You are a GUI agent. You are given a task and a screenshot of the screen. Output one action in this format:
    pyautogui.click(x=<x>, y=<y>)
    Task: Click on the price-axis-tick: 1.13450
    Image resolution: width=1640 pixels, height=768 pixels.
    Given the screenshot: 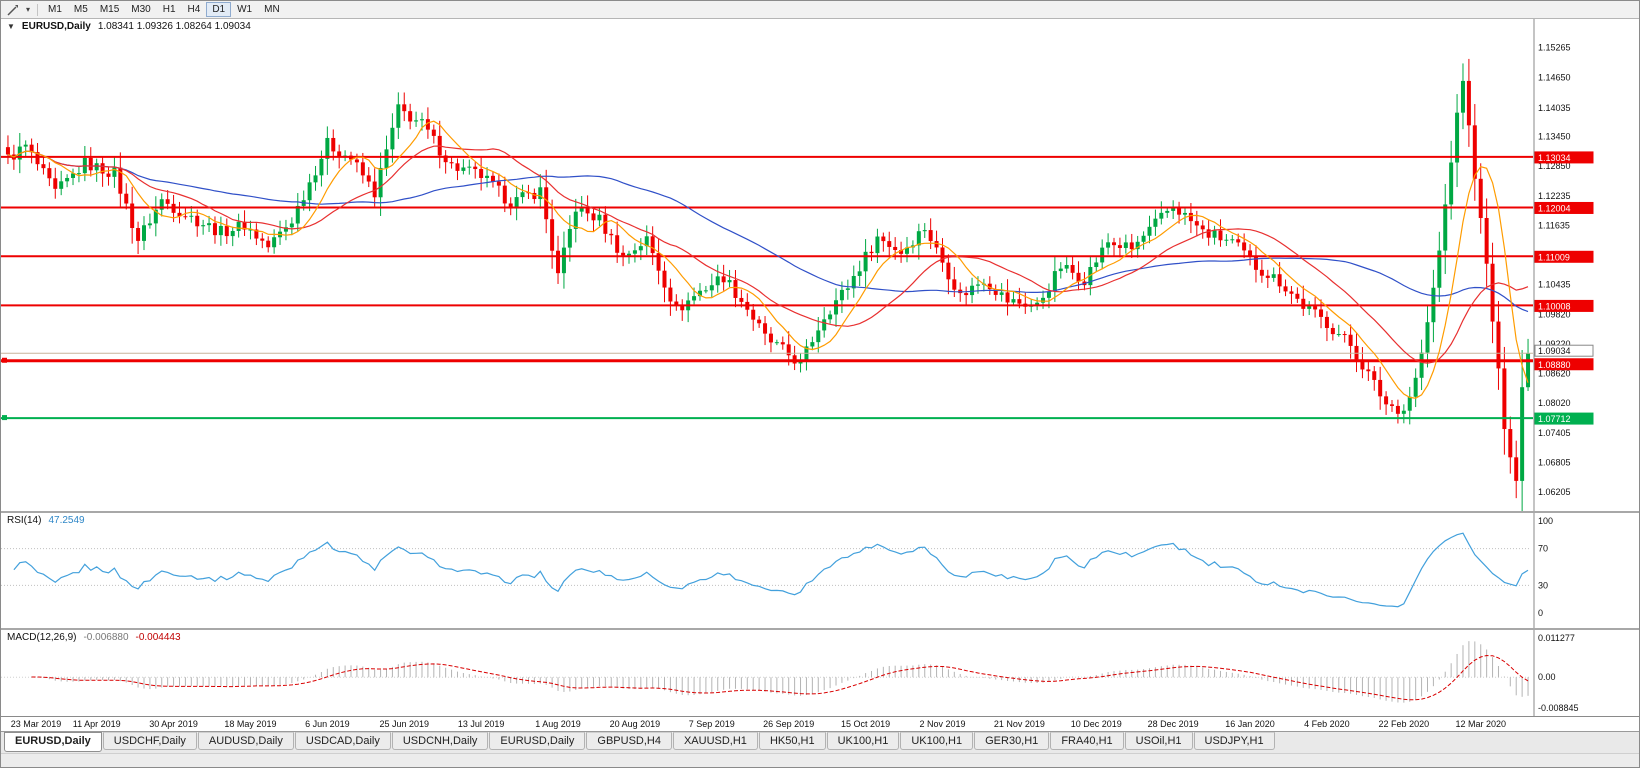 What is the action you would take?
    pyautogui.click(x=1554, y=137)
    